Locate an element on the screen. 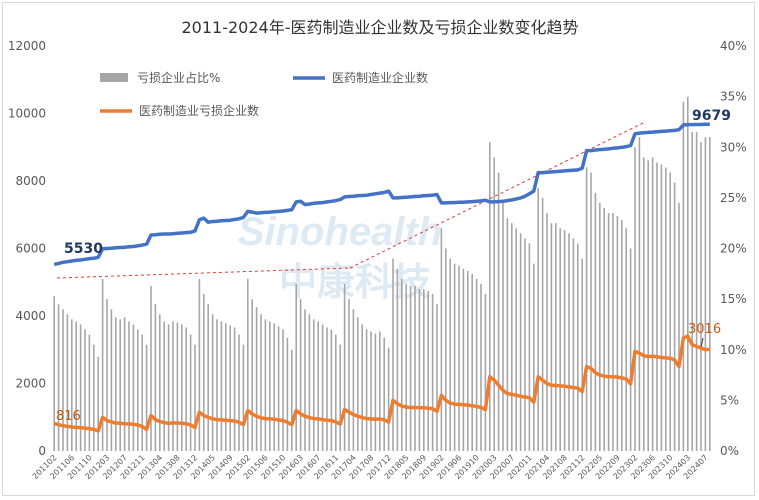  trend-line-flat is located at coordinates (203, 273).